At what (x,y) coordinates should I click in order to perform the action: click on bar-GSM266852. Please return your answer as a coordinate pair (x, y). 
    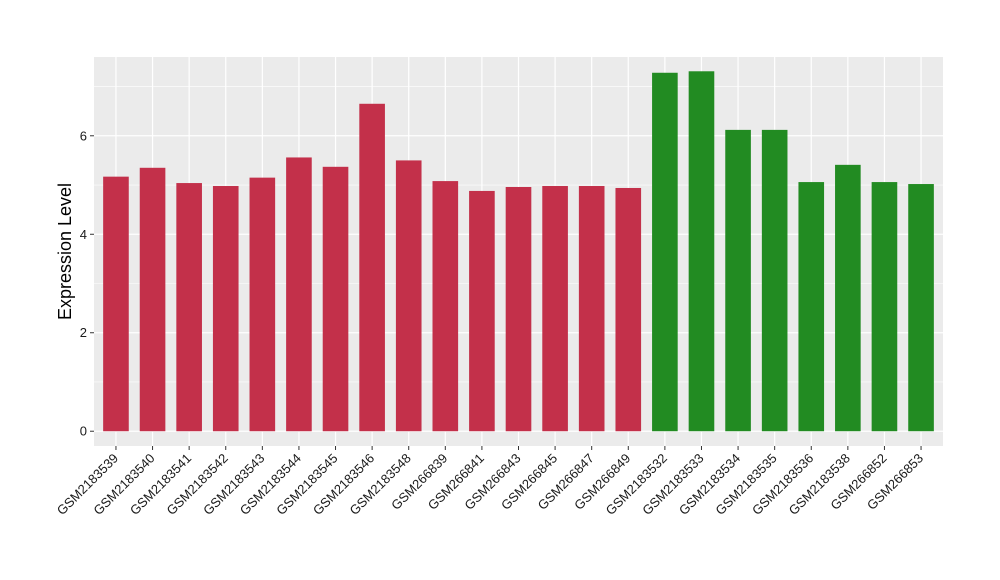
    Looking at the image, I should click on (884, 307).